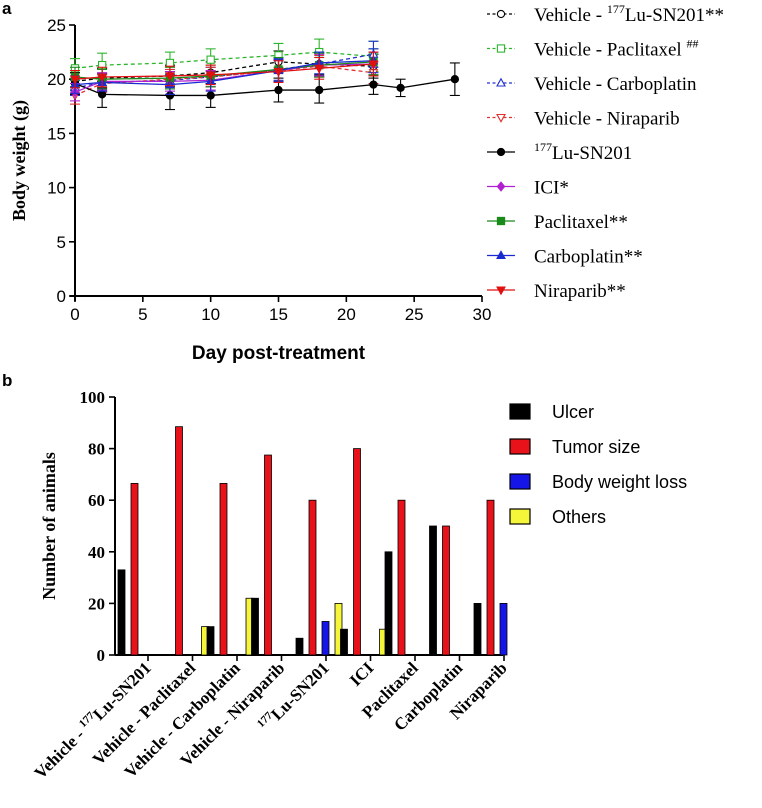  I want to click on legend-label: Vehicle - Paclitaxel ##, so click(616, 49).